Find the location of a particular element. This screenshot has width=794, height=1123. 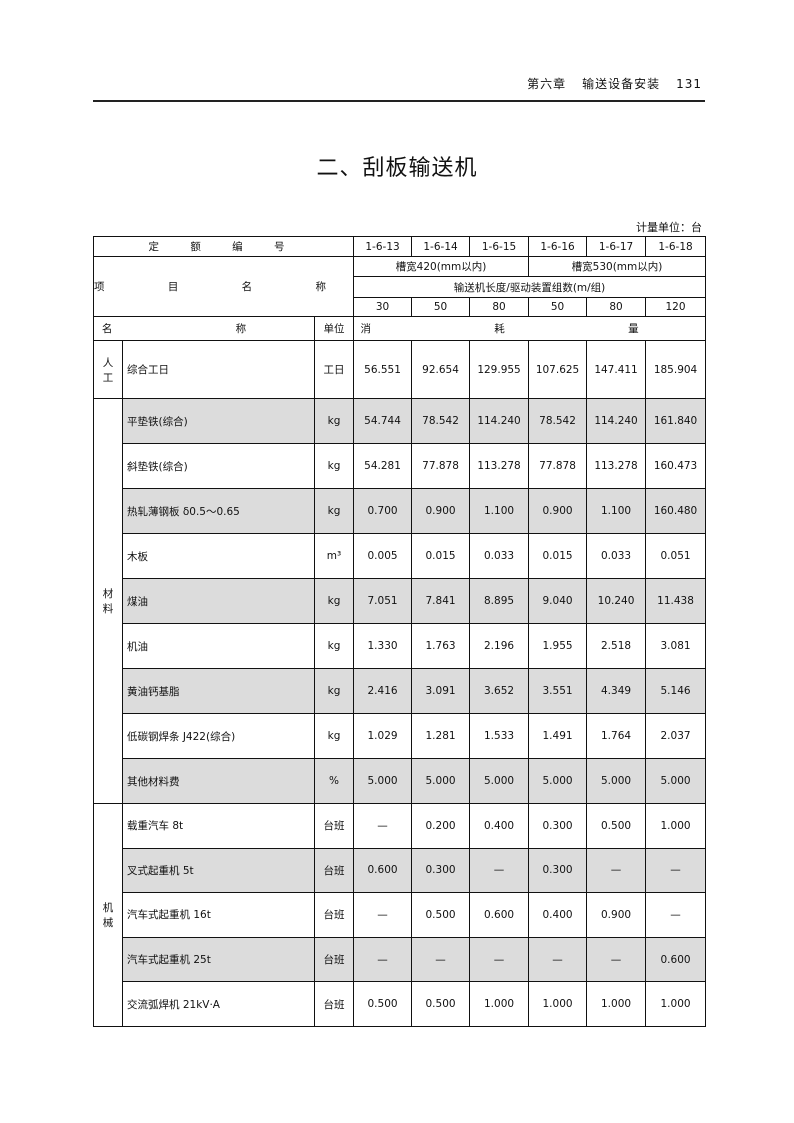

item-unit: 工日 is located at coordinates (334, 369).